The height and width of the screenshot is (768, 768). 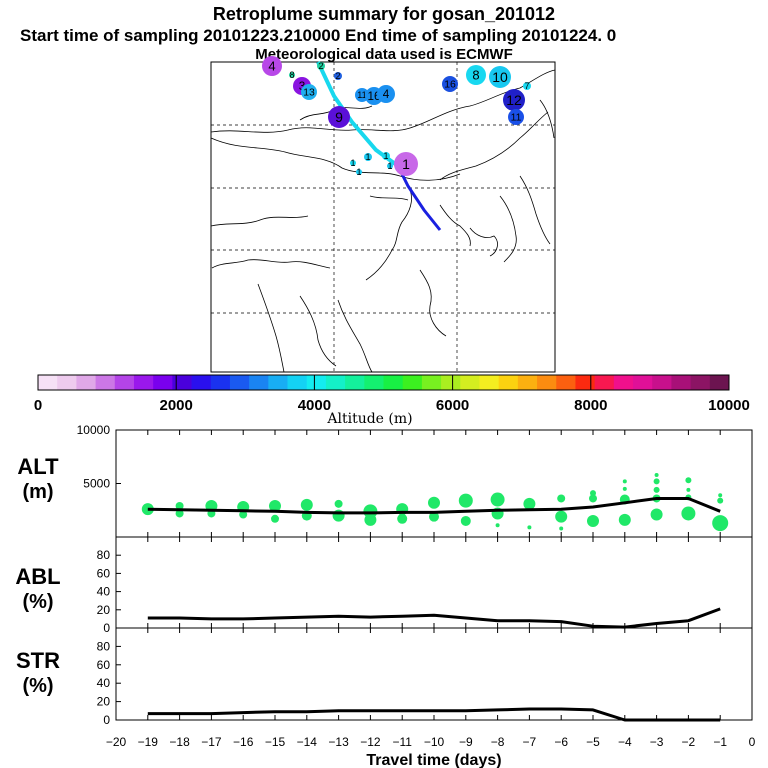 What do you see at coordinates (314, 405) in the screenshot?
I see `colorbar-tick-label: 4000` at bounding box center [314, 405].